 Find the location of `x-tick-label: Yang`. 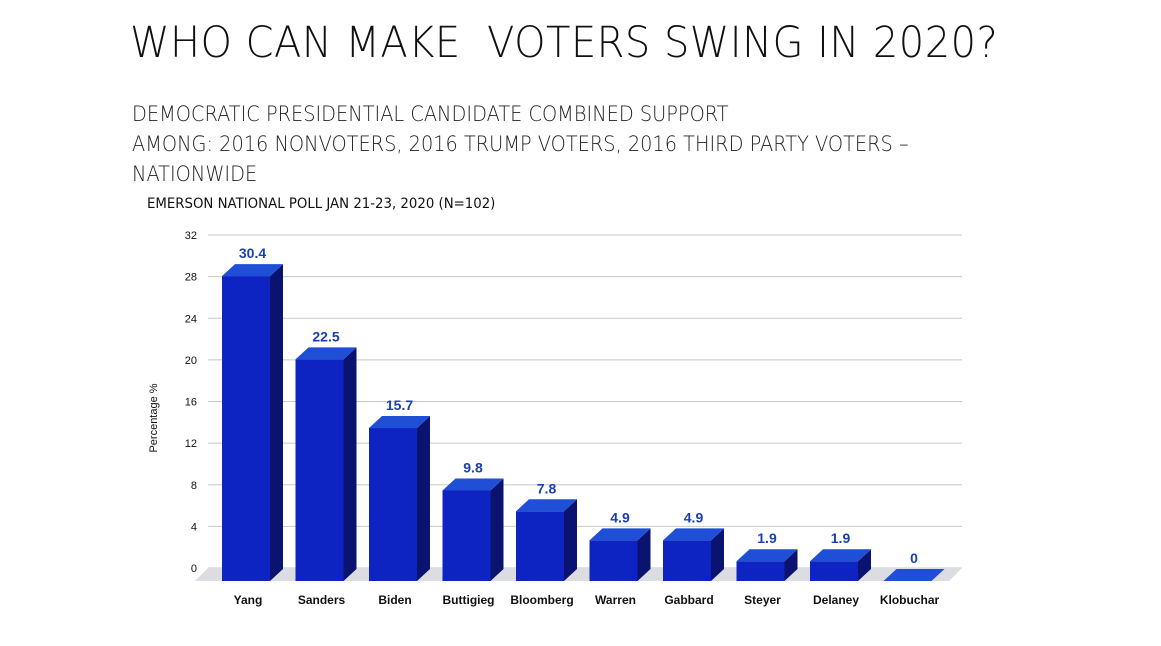

x-tick-label: Yang is located at coordinates (248, 600).